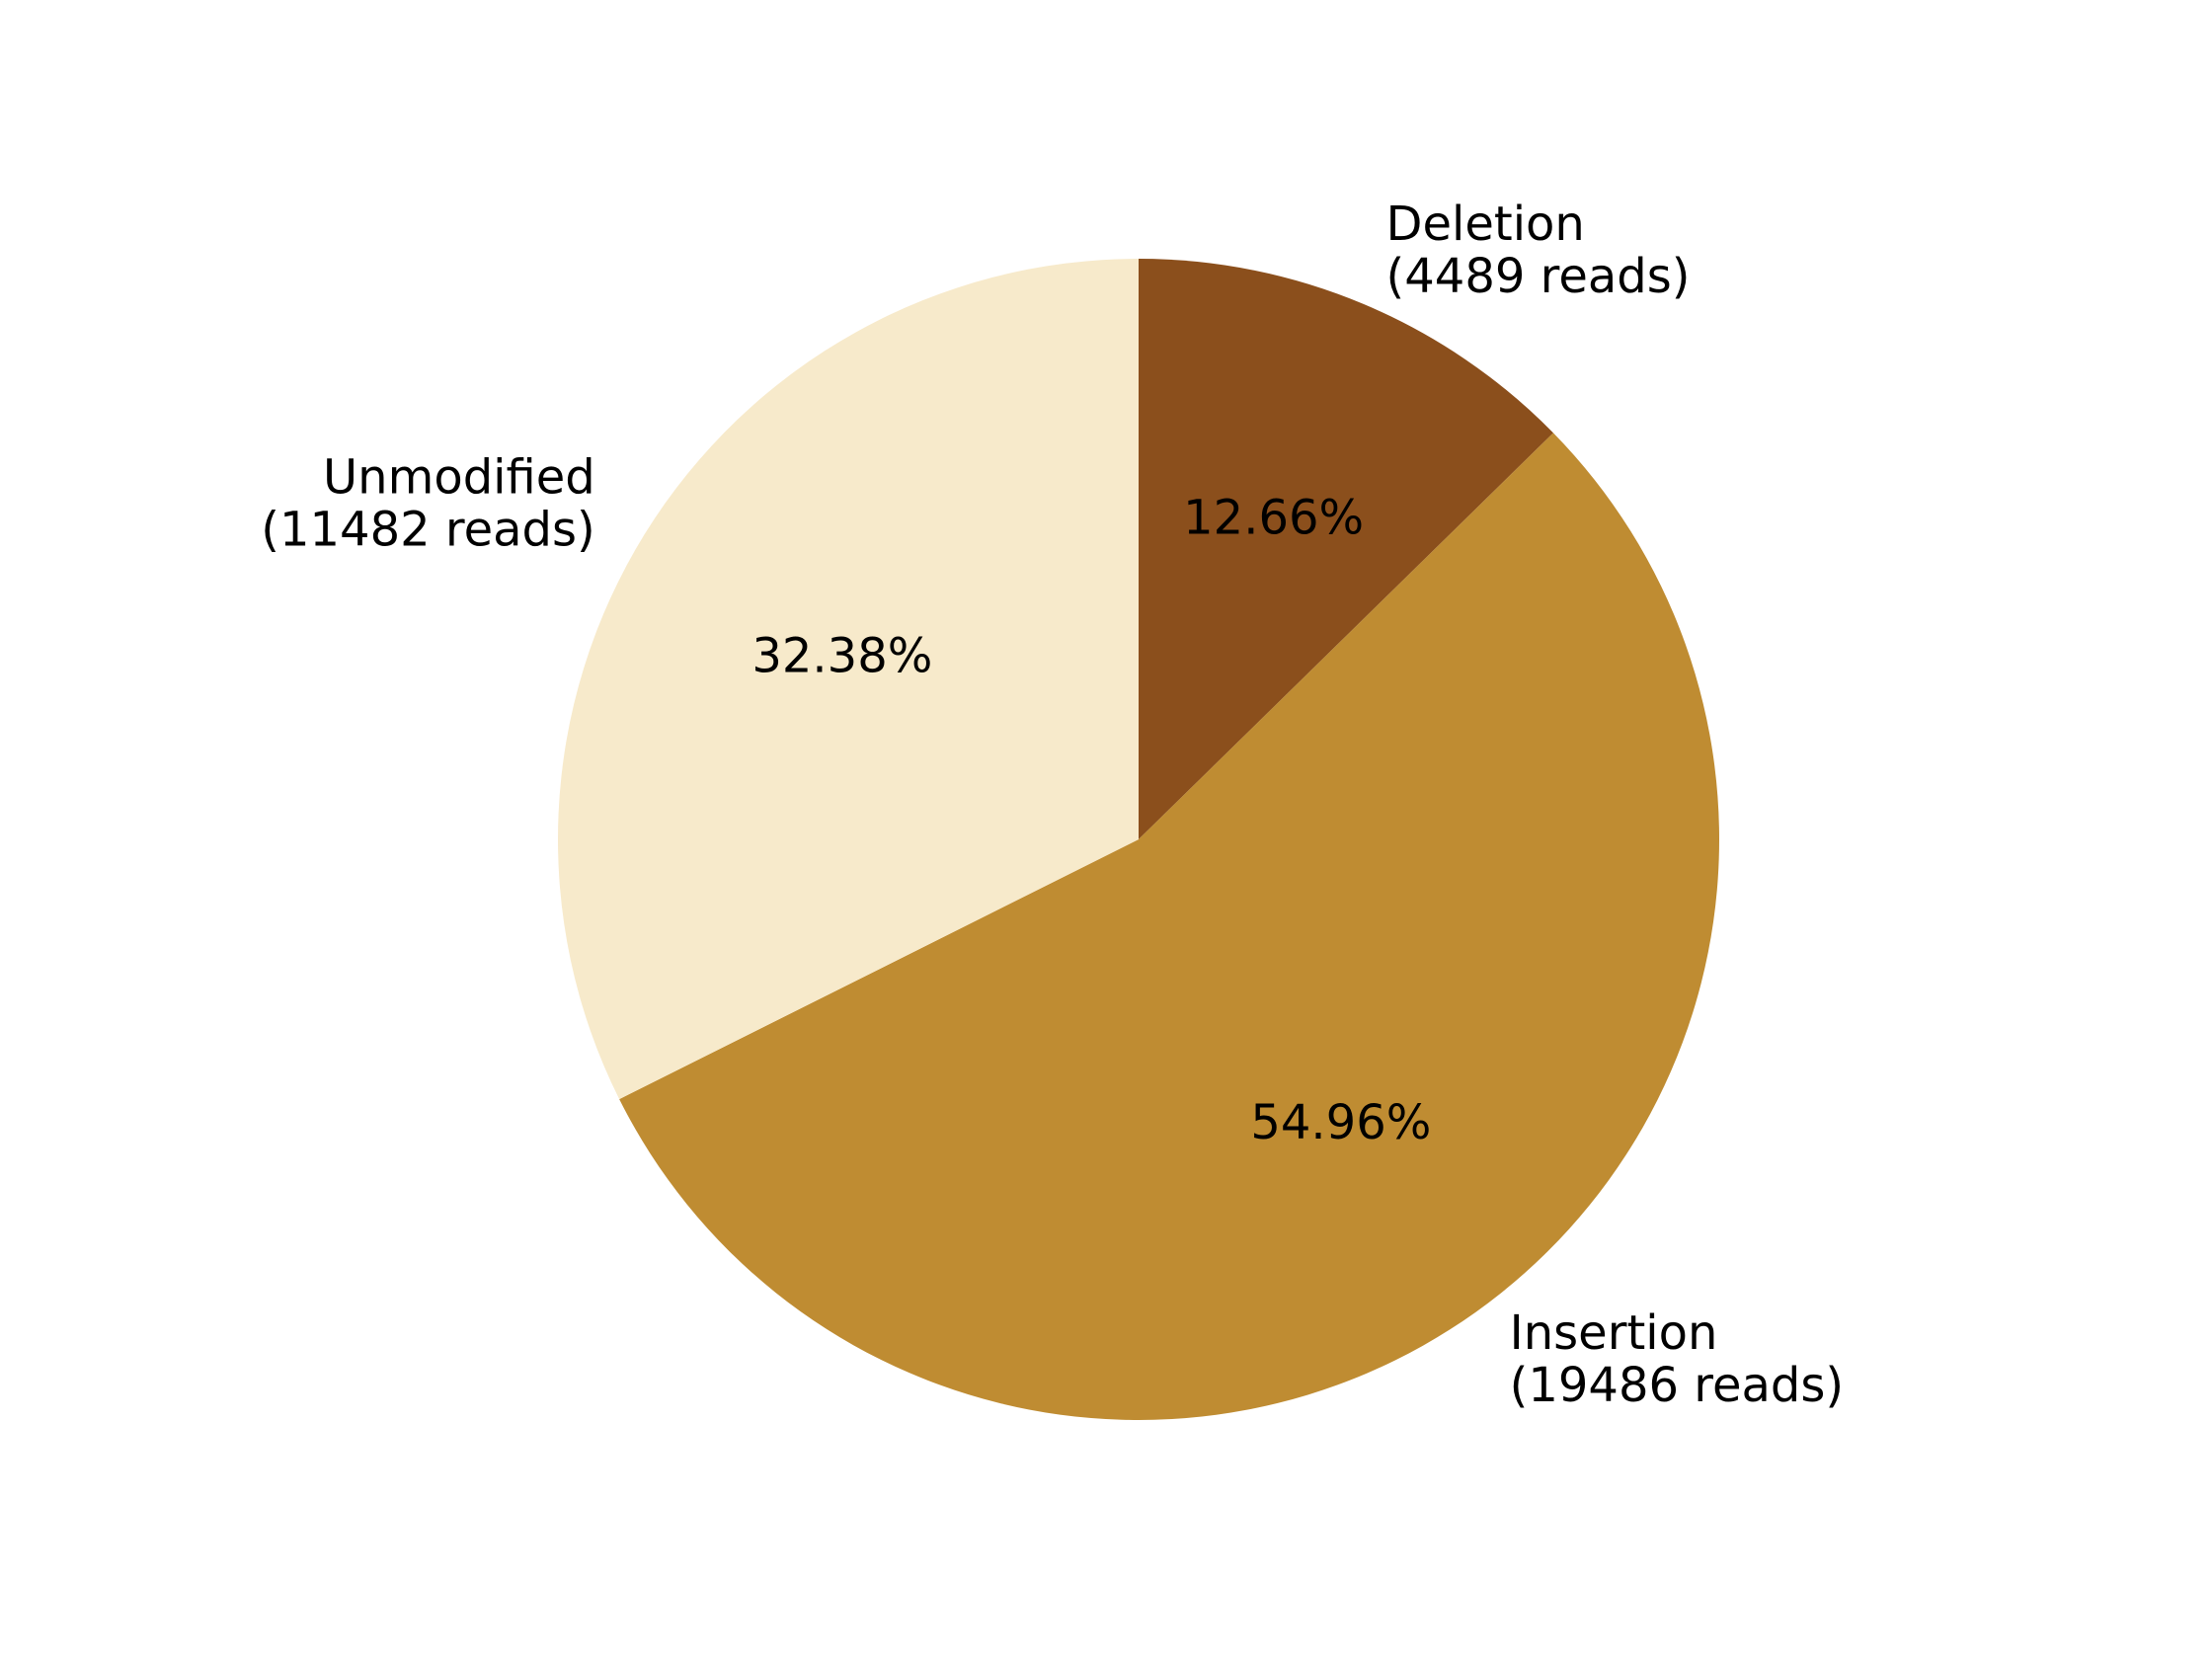 The image size is (2212, 1659). What do you see at coordinates (428, 531) in the screenshot?
I see `pie-category-reads: (11482 reads)` at bounding box center [428, 531].